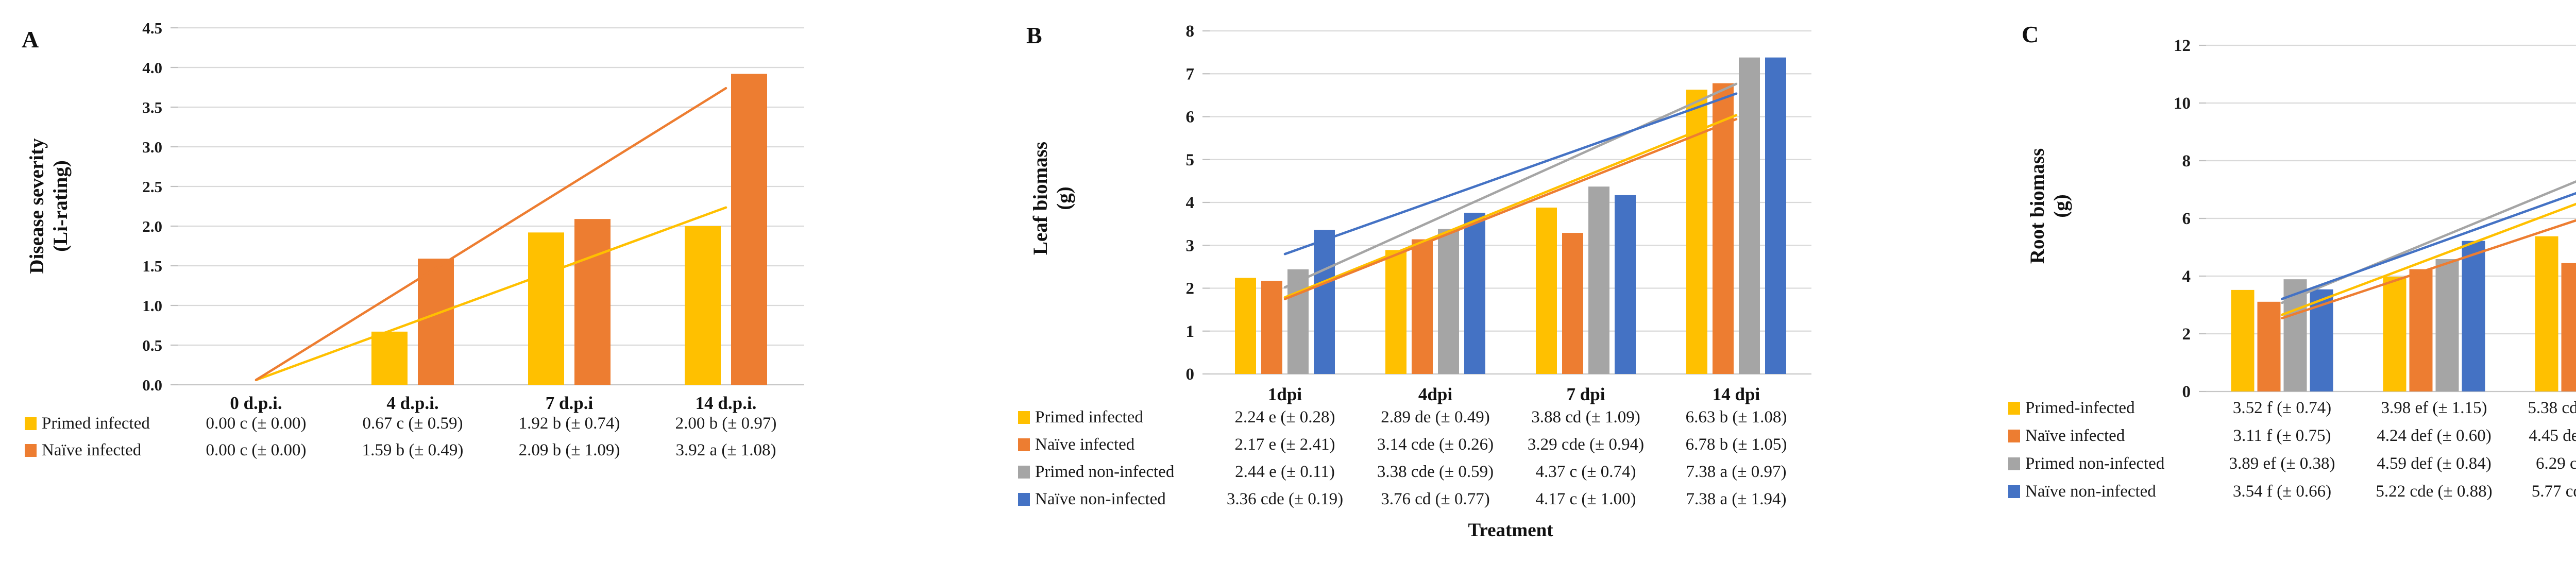 This screenshot has width=2576, height=563. Describe the element at coordinates (2186, 161) in the screenshot. I see `y-tick-label: 8` at that location.